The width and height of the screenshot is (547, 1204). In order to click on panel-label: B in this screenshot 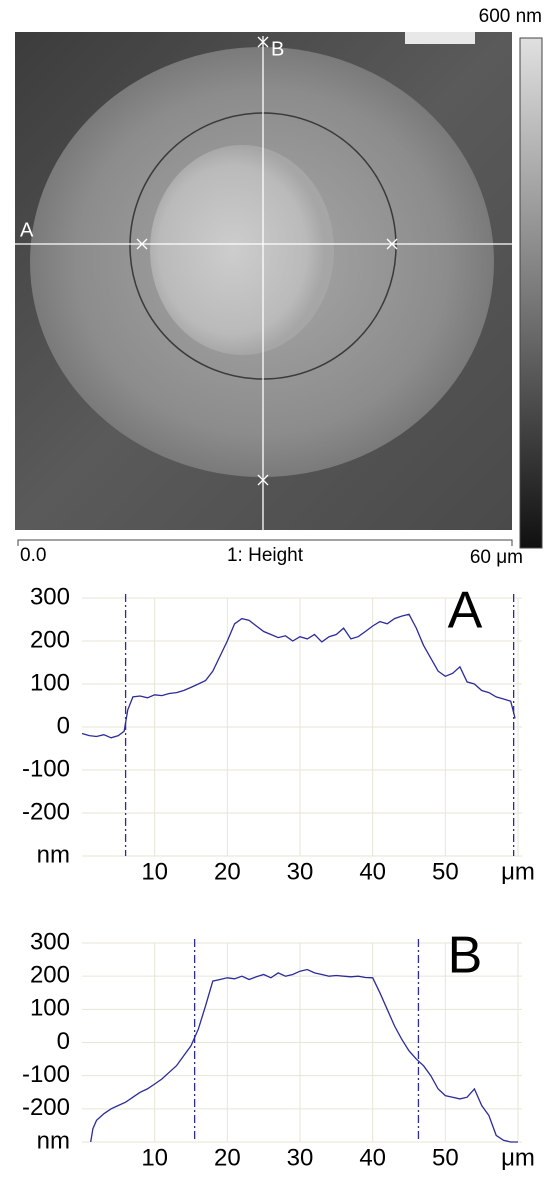, I will do `click(465, 956)`.